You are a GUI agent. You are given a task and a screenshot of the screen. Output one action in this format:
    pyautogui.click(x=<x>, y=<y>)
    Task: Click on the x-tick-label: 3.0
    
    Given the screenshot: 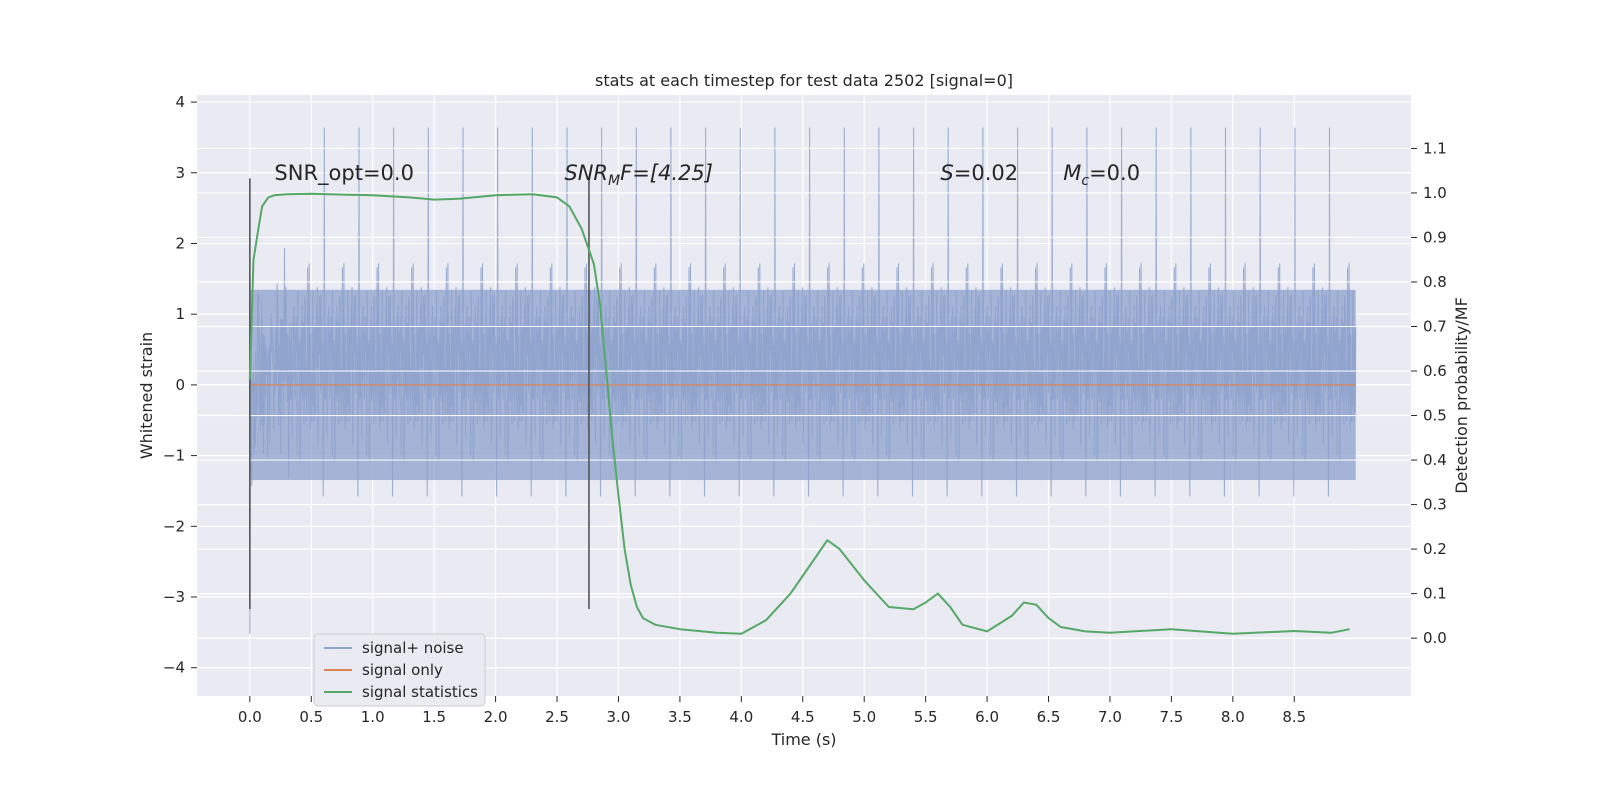 What is the action you would take?
    pyautogui.click(x=619, y=717)
    